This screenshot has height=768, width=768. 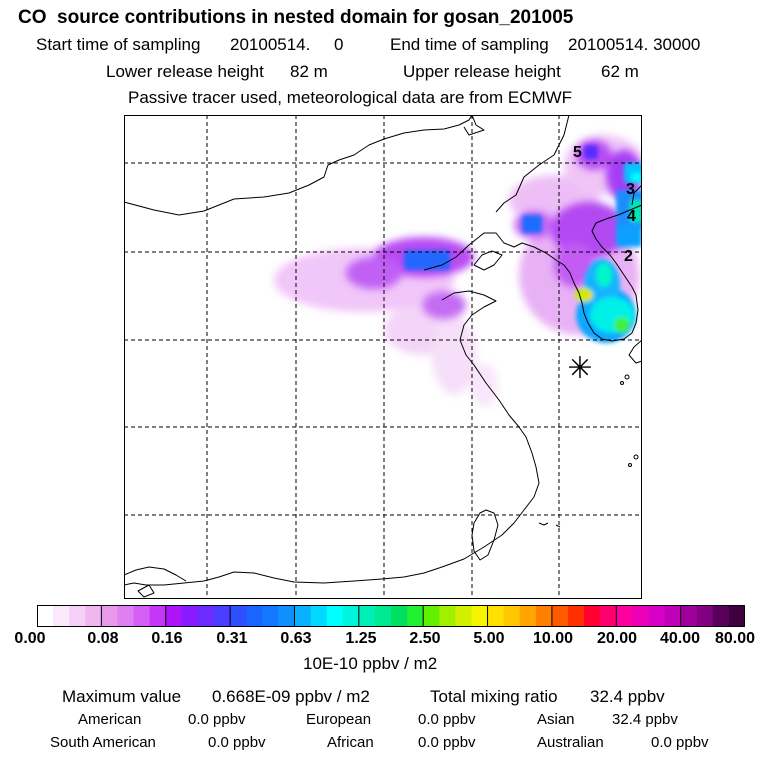 I want to click on region-south-american-label: South American, so click(x=103, y=742).